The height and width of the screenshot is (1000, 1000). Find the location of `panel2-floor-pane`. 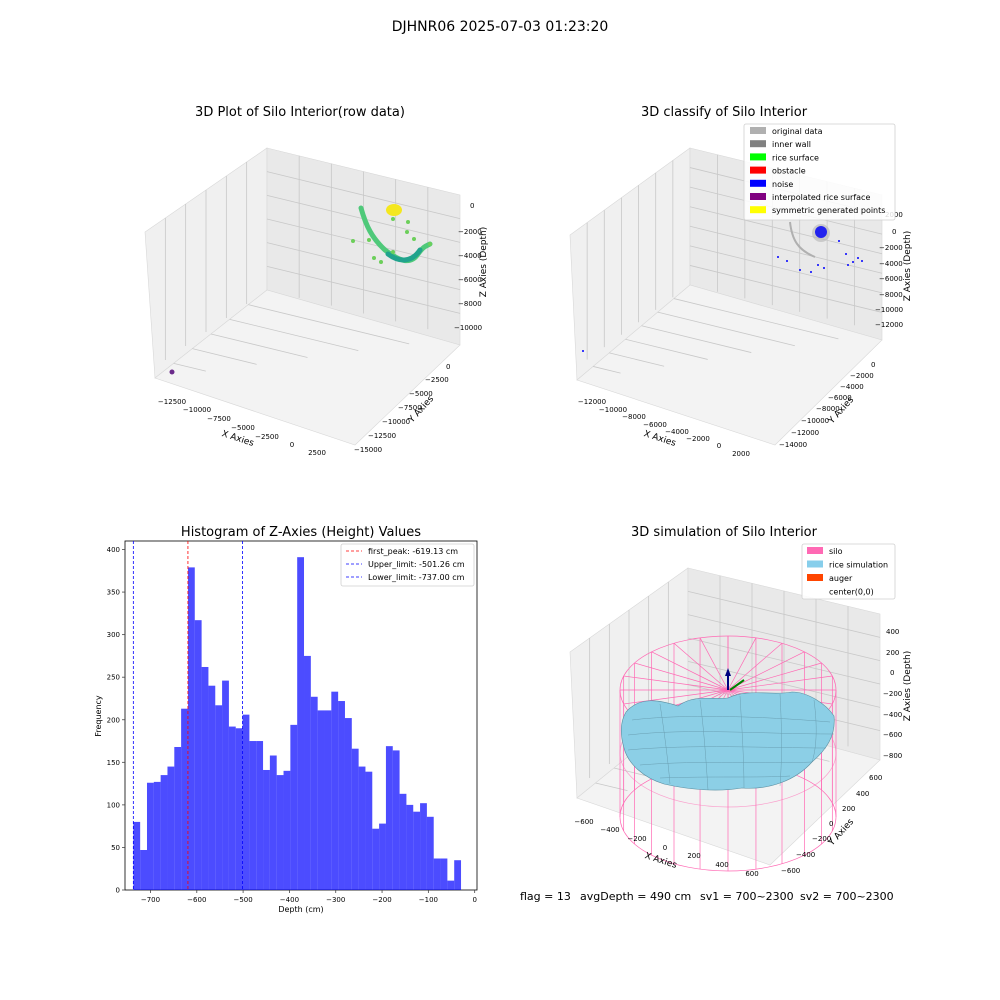

panel2-floor-pane is located at coordinates (729, 365).